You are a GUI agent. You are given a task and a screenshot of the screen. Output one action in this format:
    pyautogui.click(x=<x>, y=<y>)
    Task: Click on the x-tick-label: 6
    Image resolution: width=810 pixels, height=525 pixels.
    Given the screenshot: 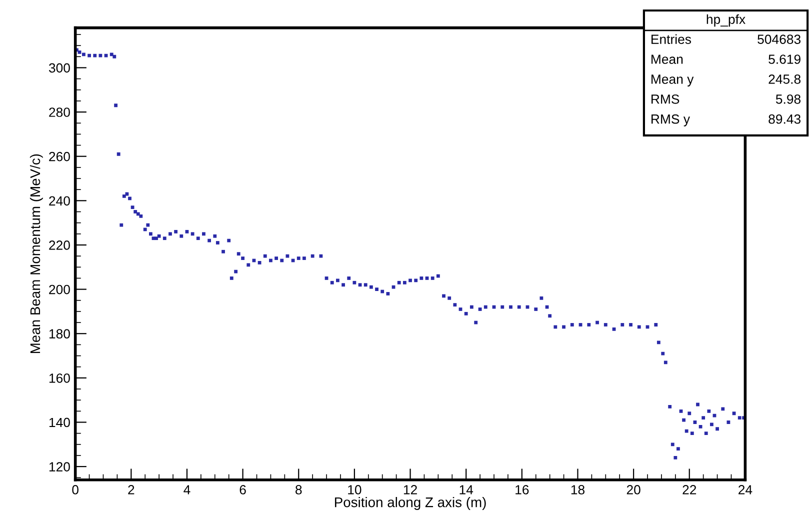 What is the action you would take?
    pyautogui.click(x=243, y=489)
    